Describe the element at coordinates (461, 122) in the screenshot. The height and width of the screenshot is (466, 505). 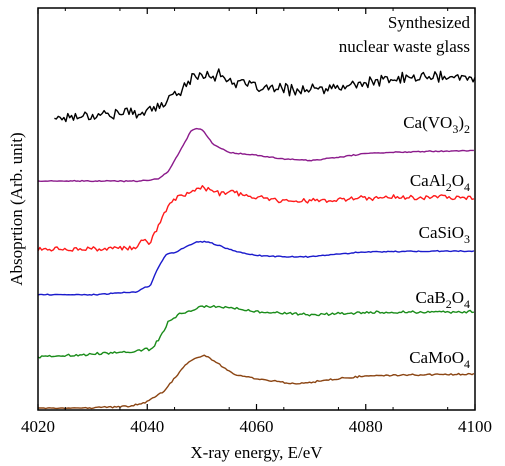
I see `label-text: )` at that location.